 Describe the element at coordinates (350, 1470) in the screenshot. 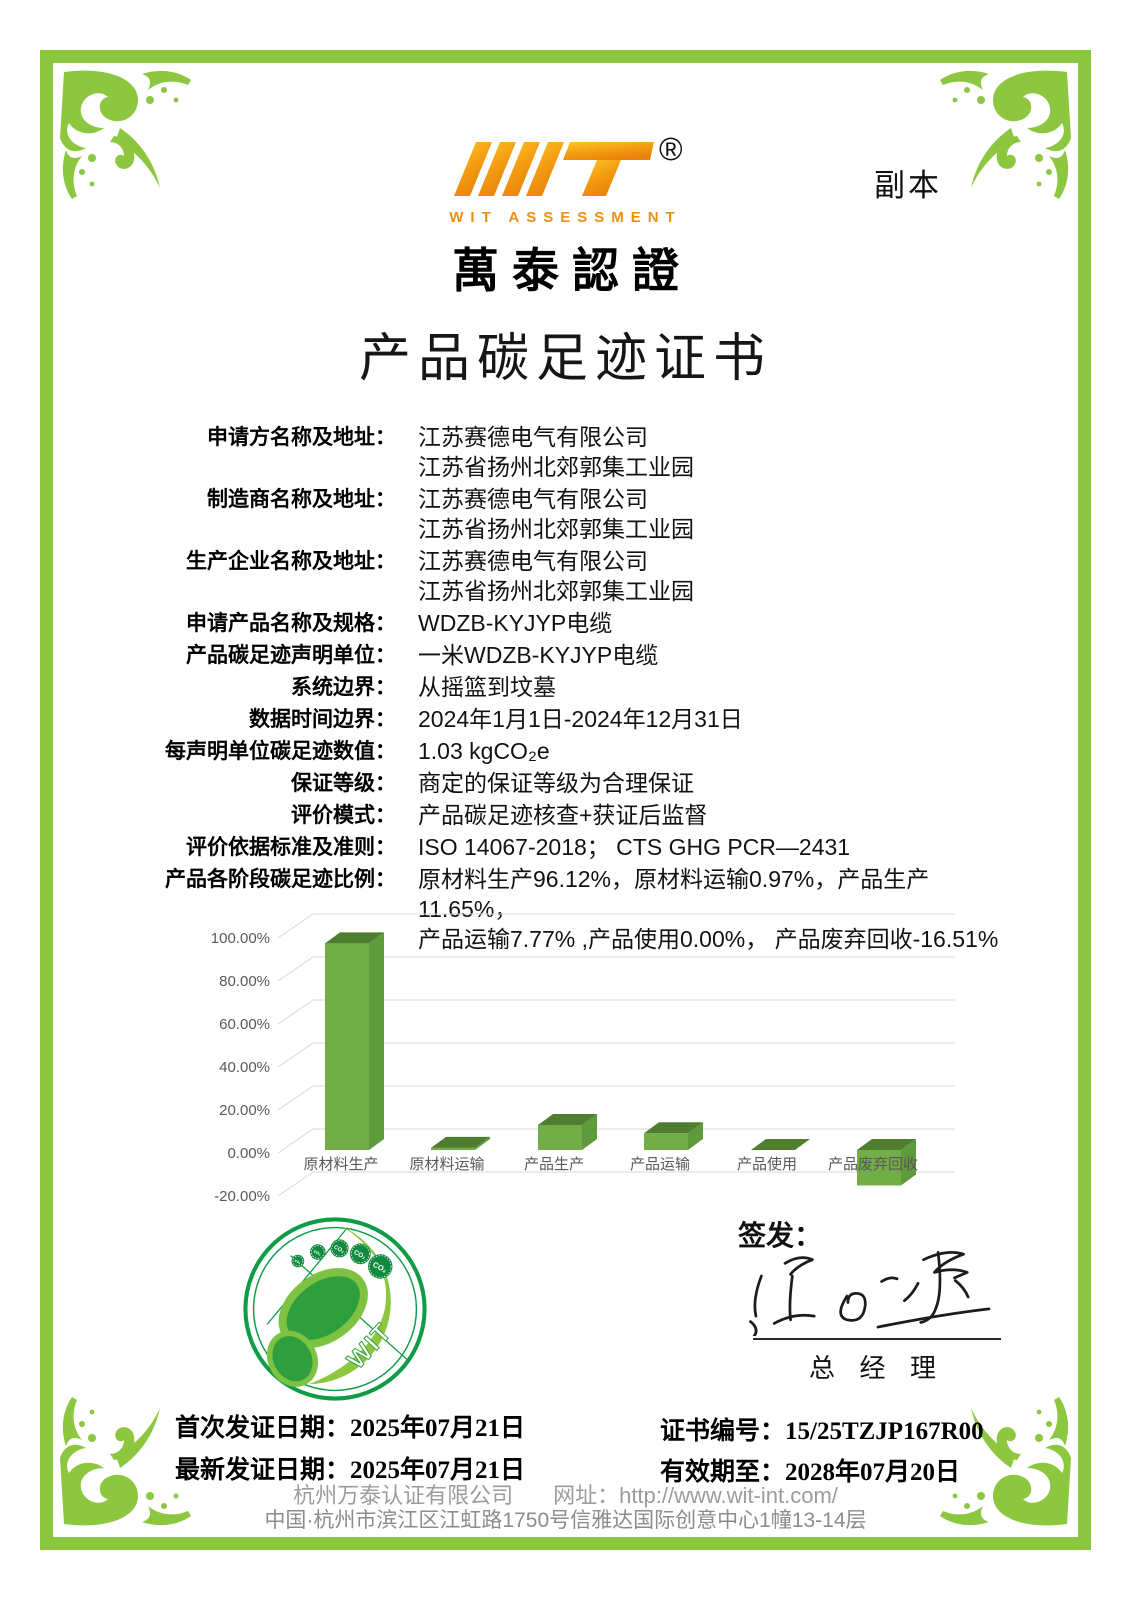

I see `latest-issue-date: 最新发证日期：2025年07月21日` at that location.